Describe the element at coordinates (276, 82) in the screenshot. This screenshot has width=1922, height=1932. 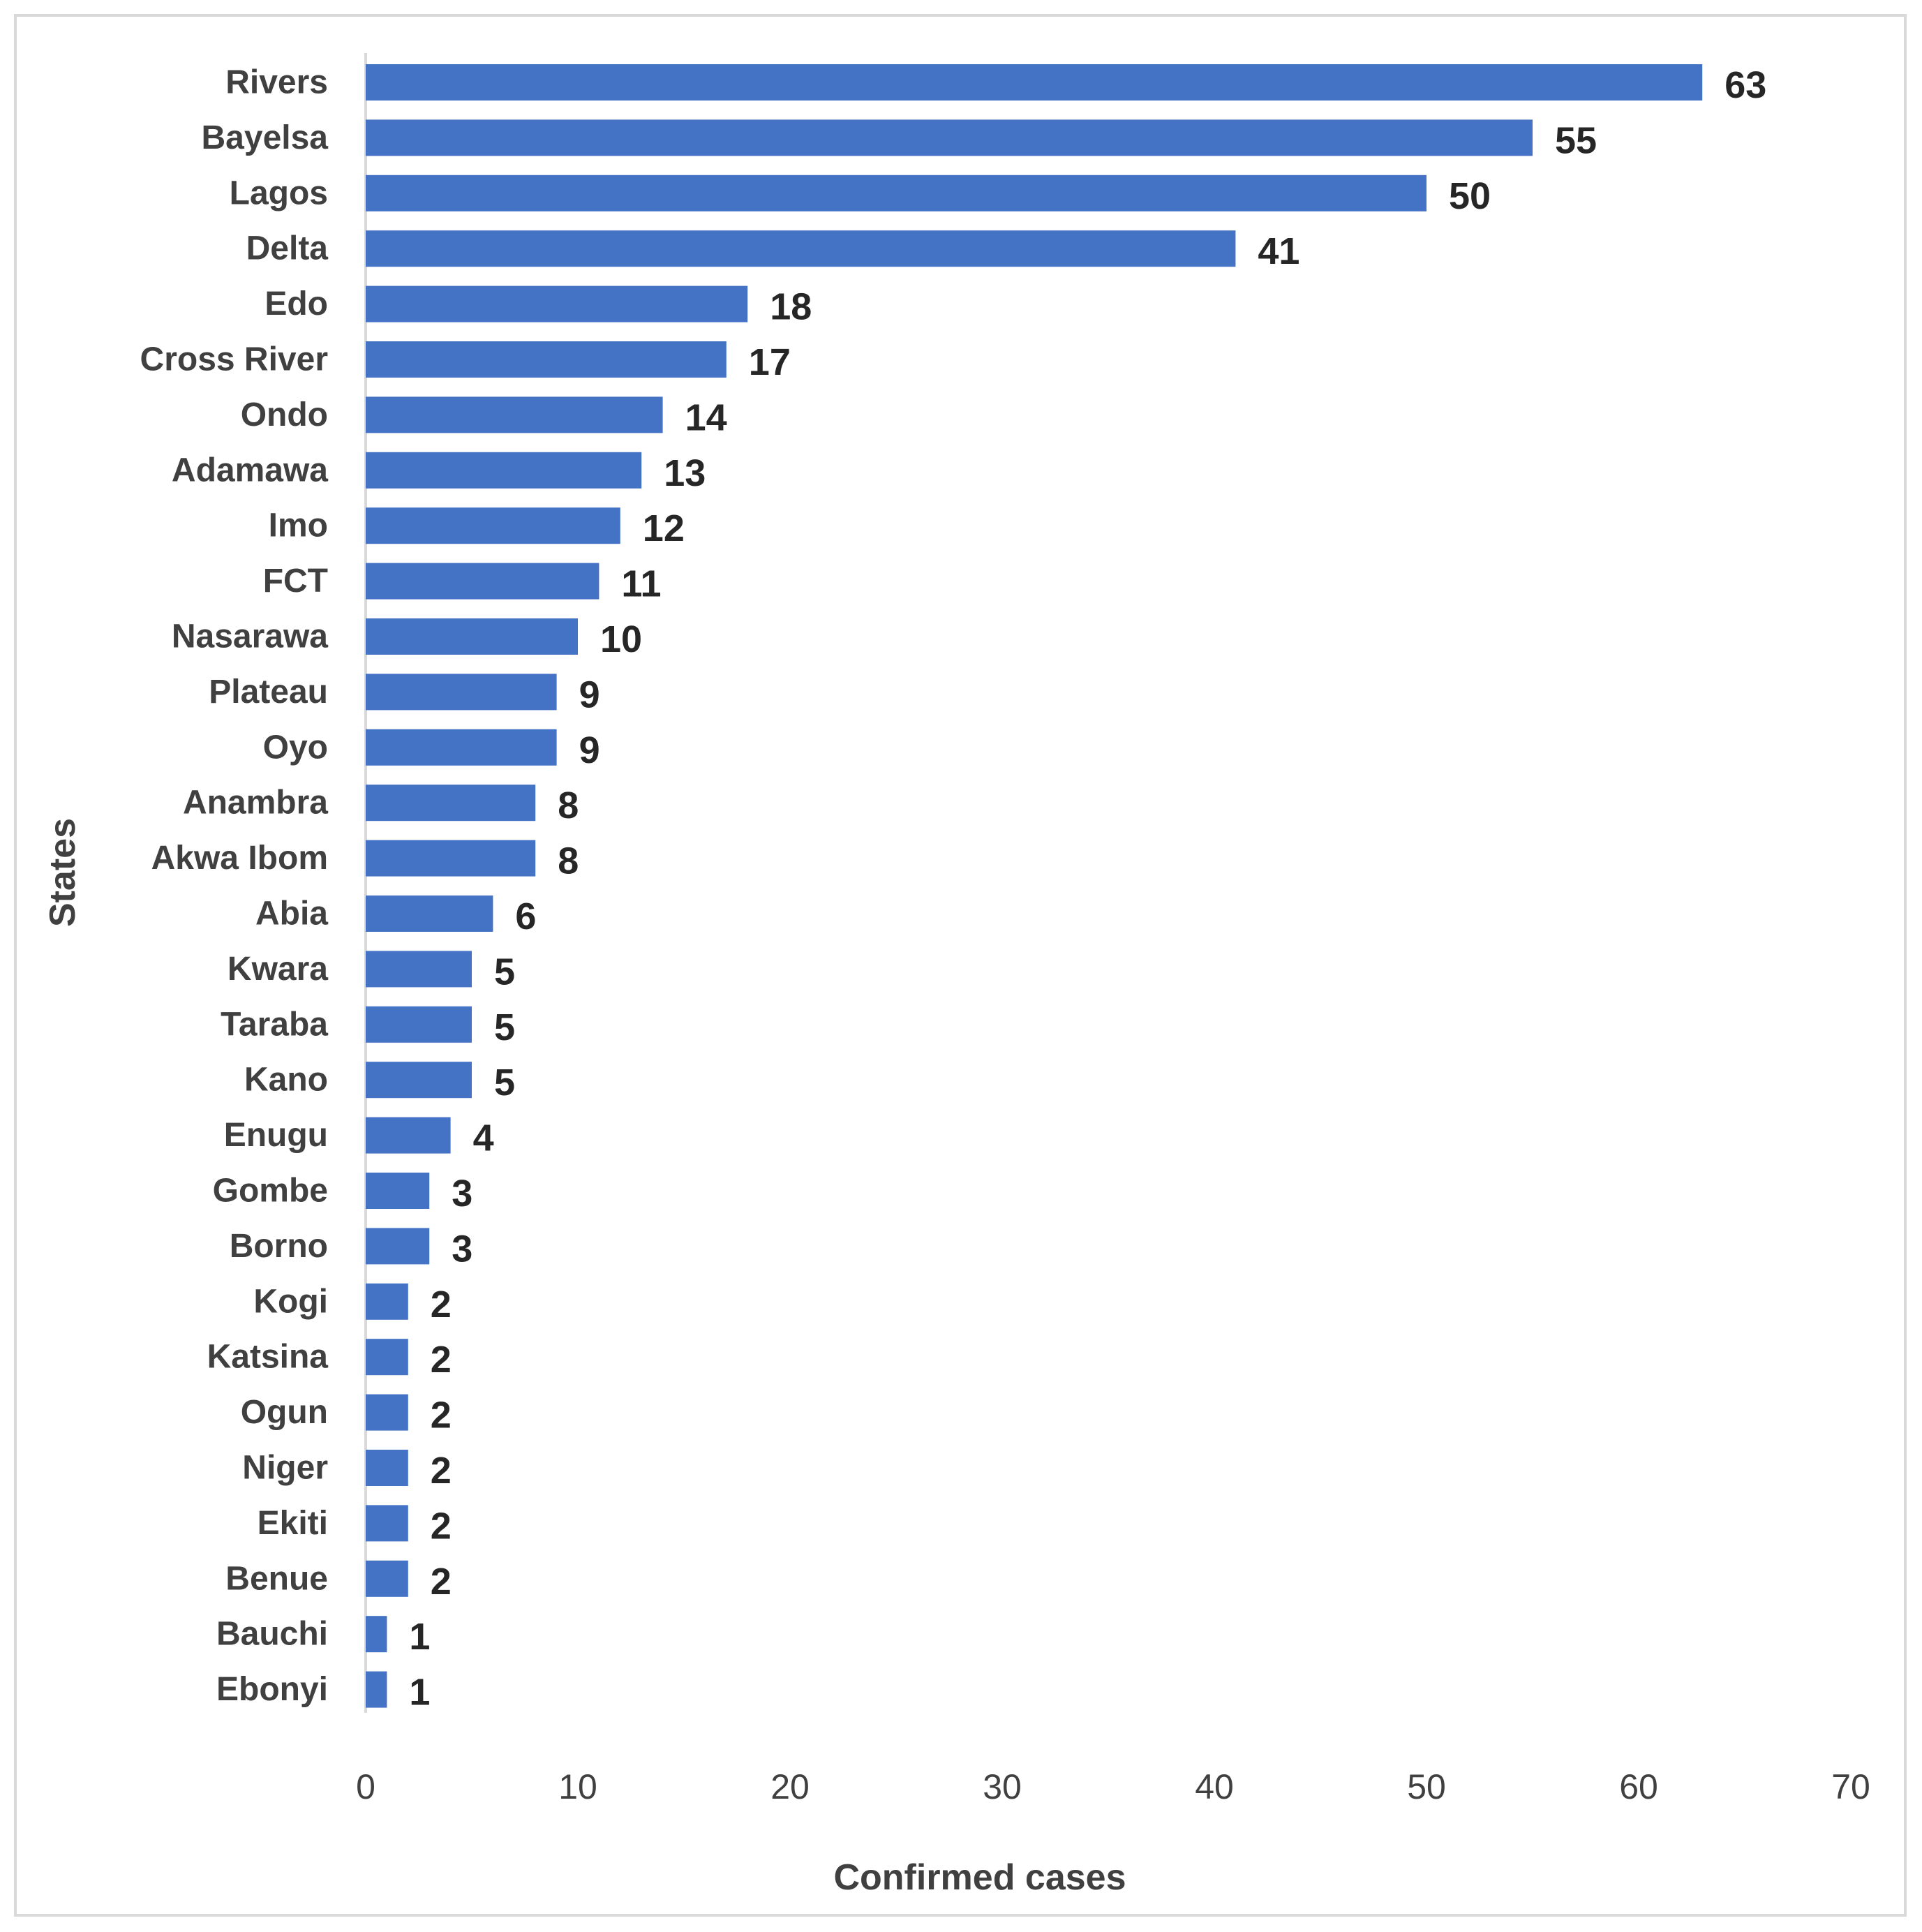
I see `category-label: Rivers` at that location.